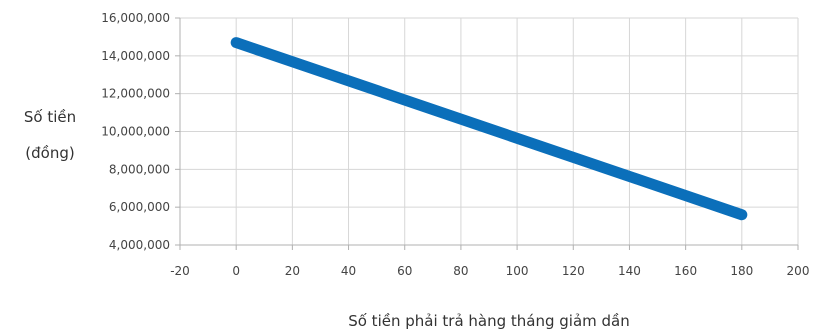 This screenshot has width=814, height=333. What do you see at coordinates (236, 271) in the screenshot?
I see `x-tick-label: 0` at bounding box center [236, 271].